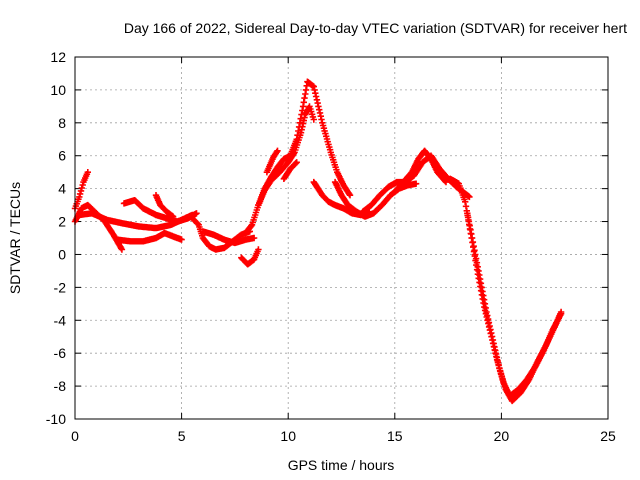 This screenshot has height=480, width=640. I want to click on x-tick-label: 0, so click(75, 436).